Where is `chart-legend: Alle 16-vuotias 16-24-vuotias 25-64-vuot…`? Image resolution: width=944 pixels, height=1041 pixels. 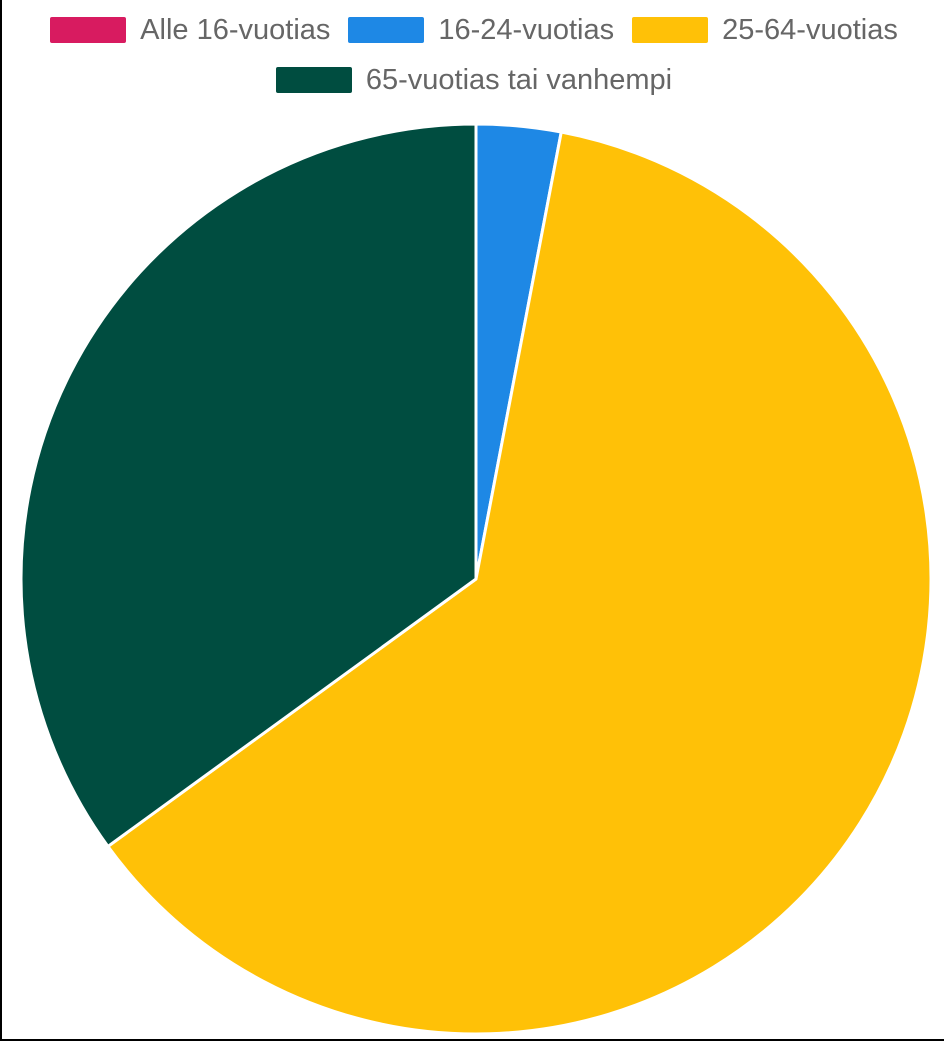 chart-legend: Alle 16-vuotias 16-24-vuotias 25-64-vuot… is located at coordinates (473, 55).